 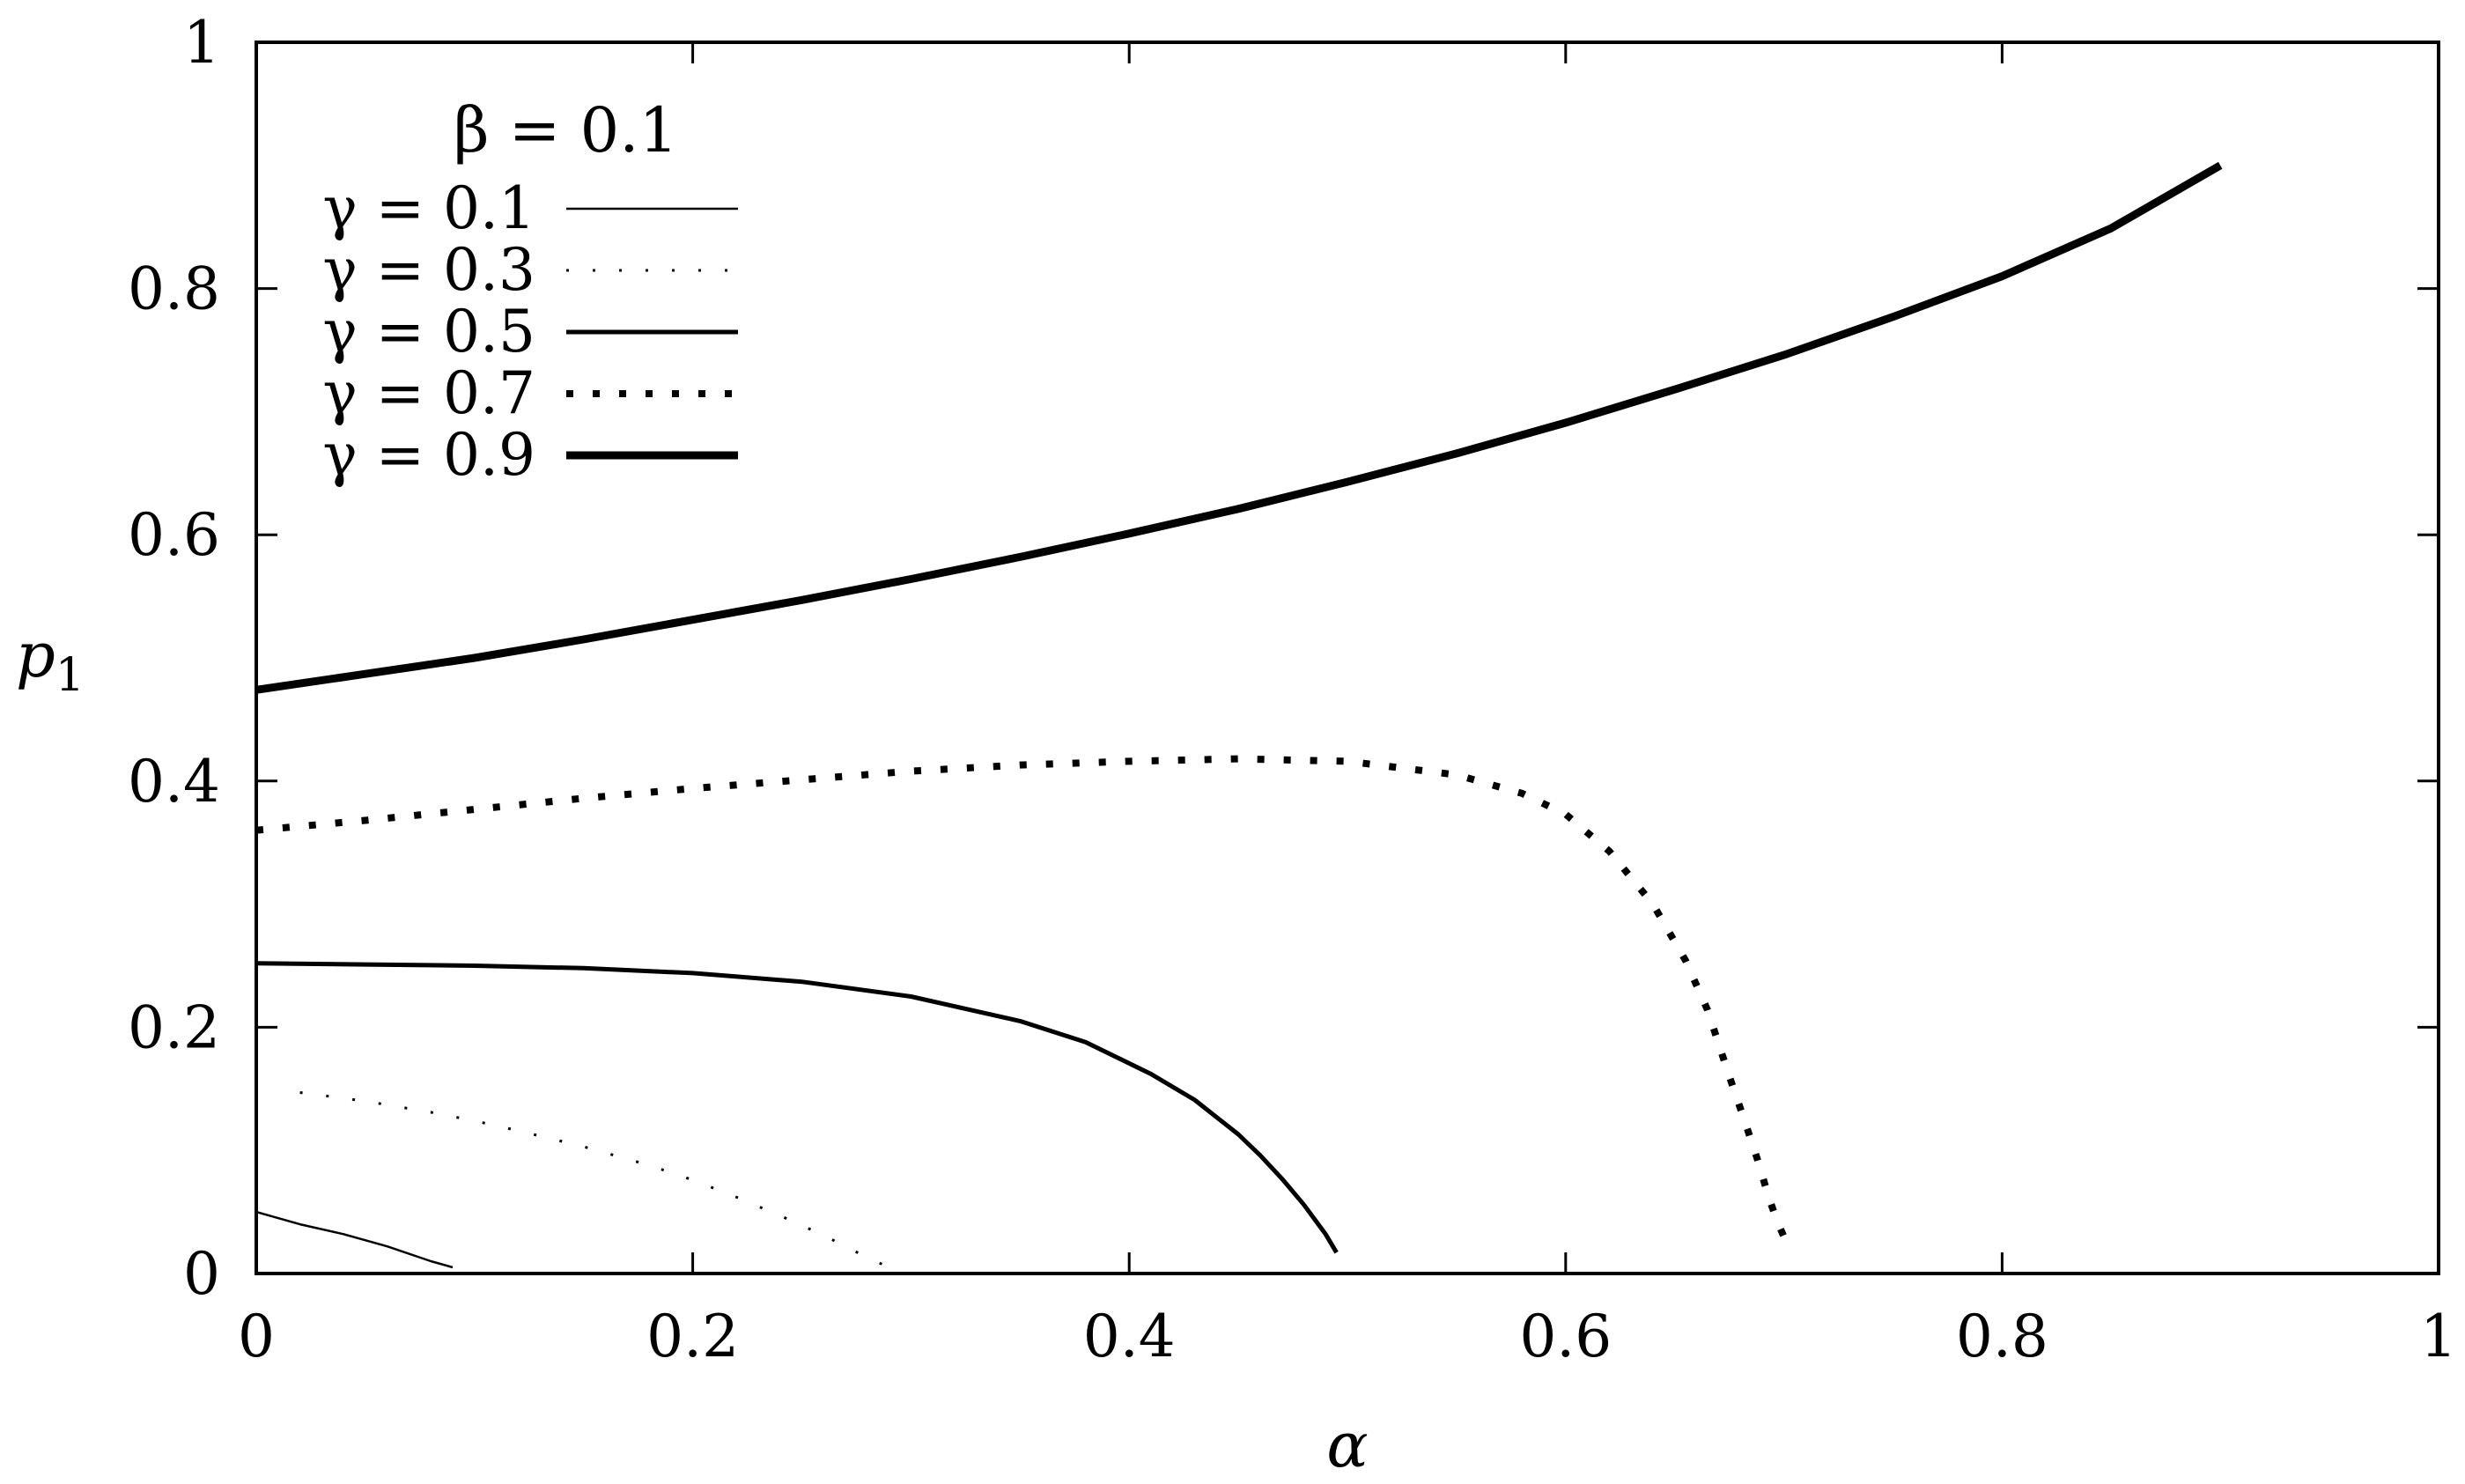 What do you see at coordinates (256, 1336) in the screenshot?
I see `x-tick-label: 0` at bounding box center [256, 1336].